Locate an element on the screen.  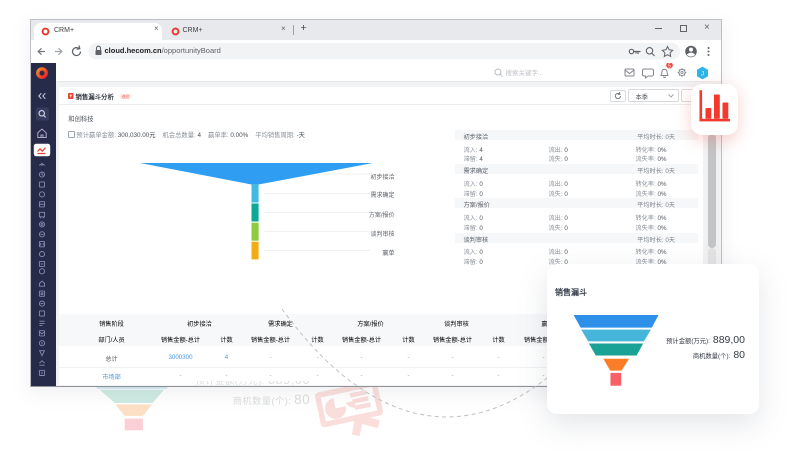
svg-text: J is located at coordinates (702, 74).